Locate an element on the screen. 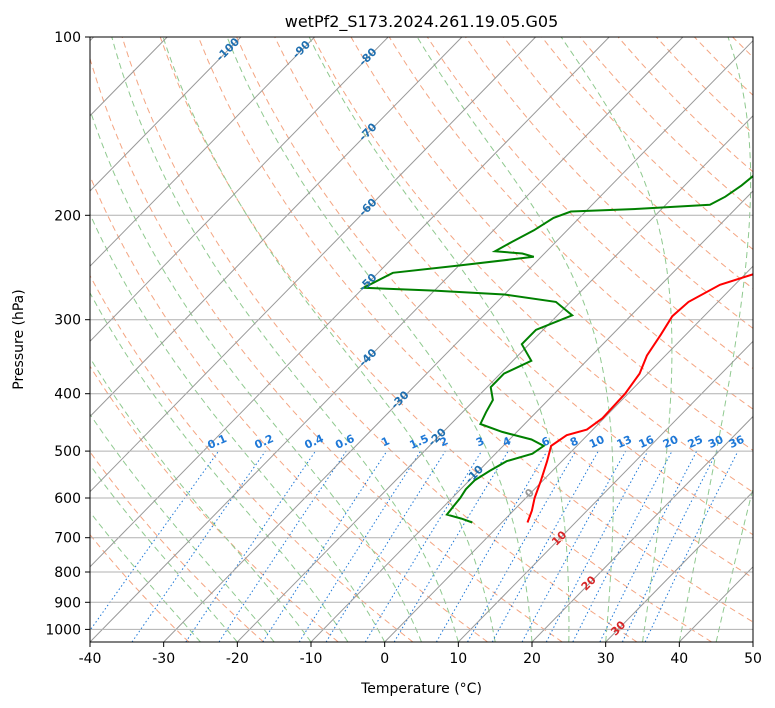 Image resolution: width=775 pixels, height=708 pixels. y-tick-label: 500 is located at coordinates (67, 452).